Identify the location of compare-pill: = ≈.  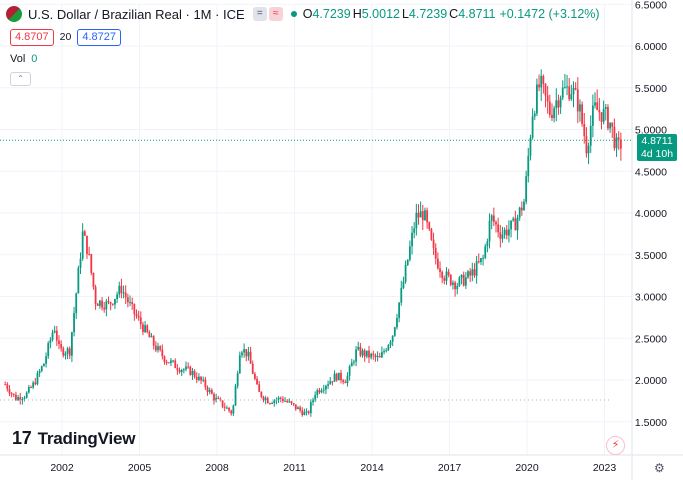
(267, 14).